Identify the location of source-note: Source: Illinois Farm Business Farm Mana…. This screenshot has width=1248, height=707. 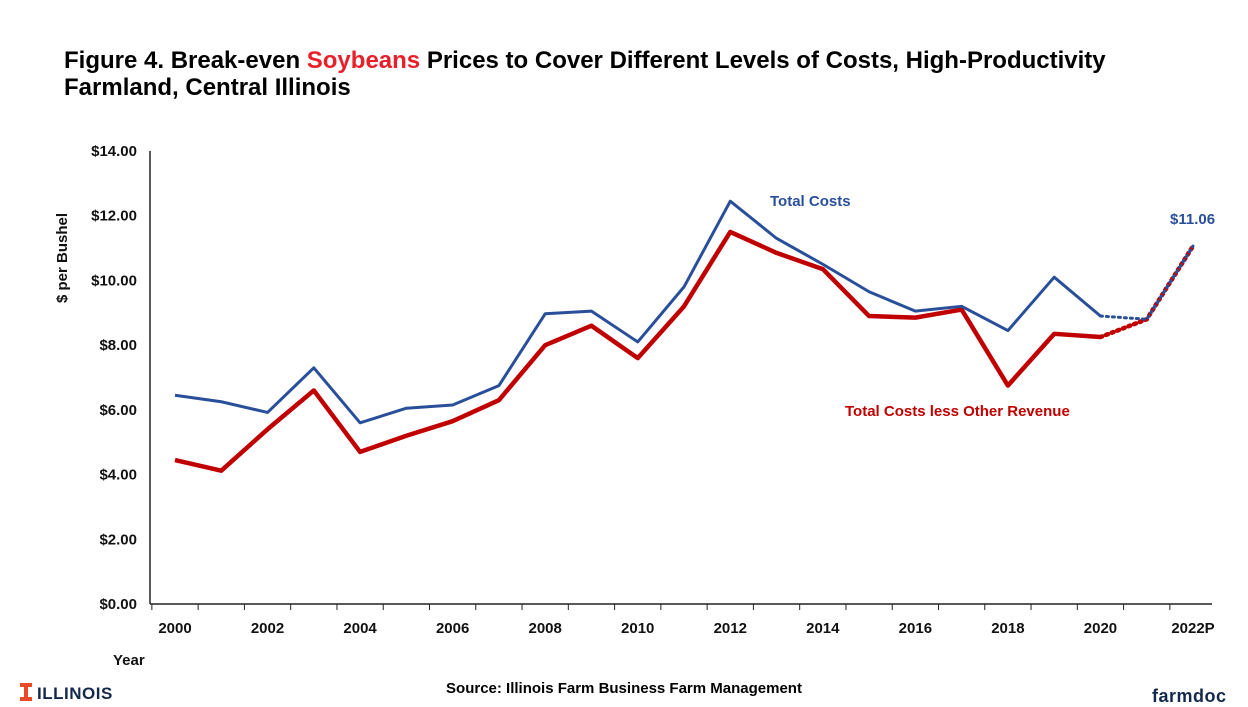
(624, 688).